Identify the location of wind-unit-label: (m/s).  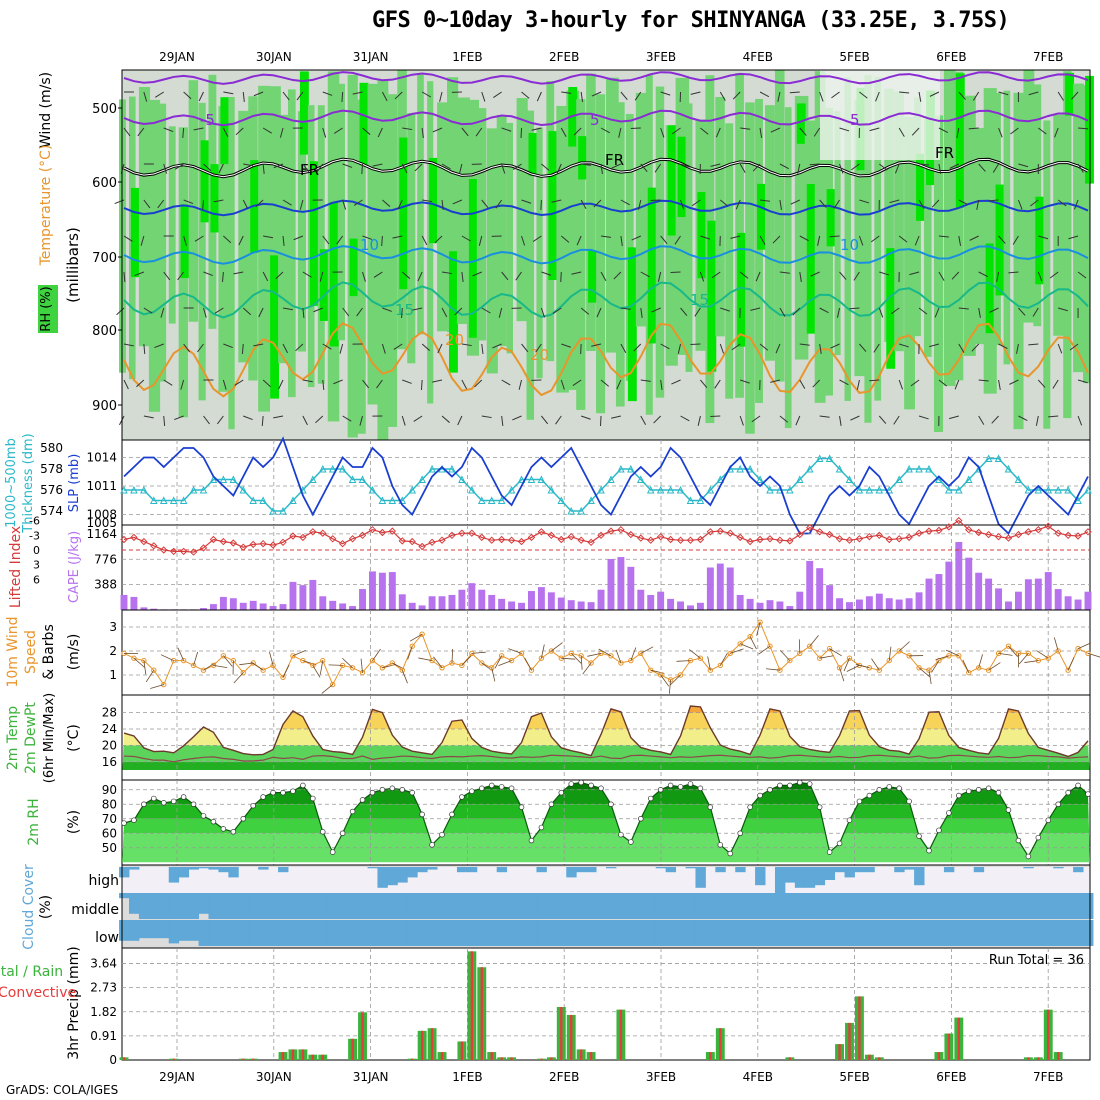
(74, 652).